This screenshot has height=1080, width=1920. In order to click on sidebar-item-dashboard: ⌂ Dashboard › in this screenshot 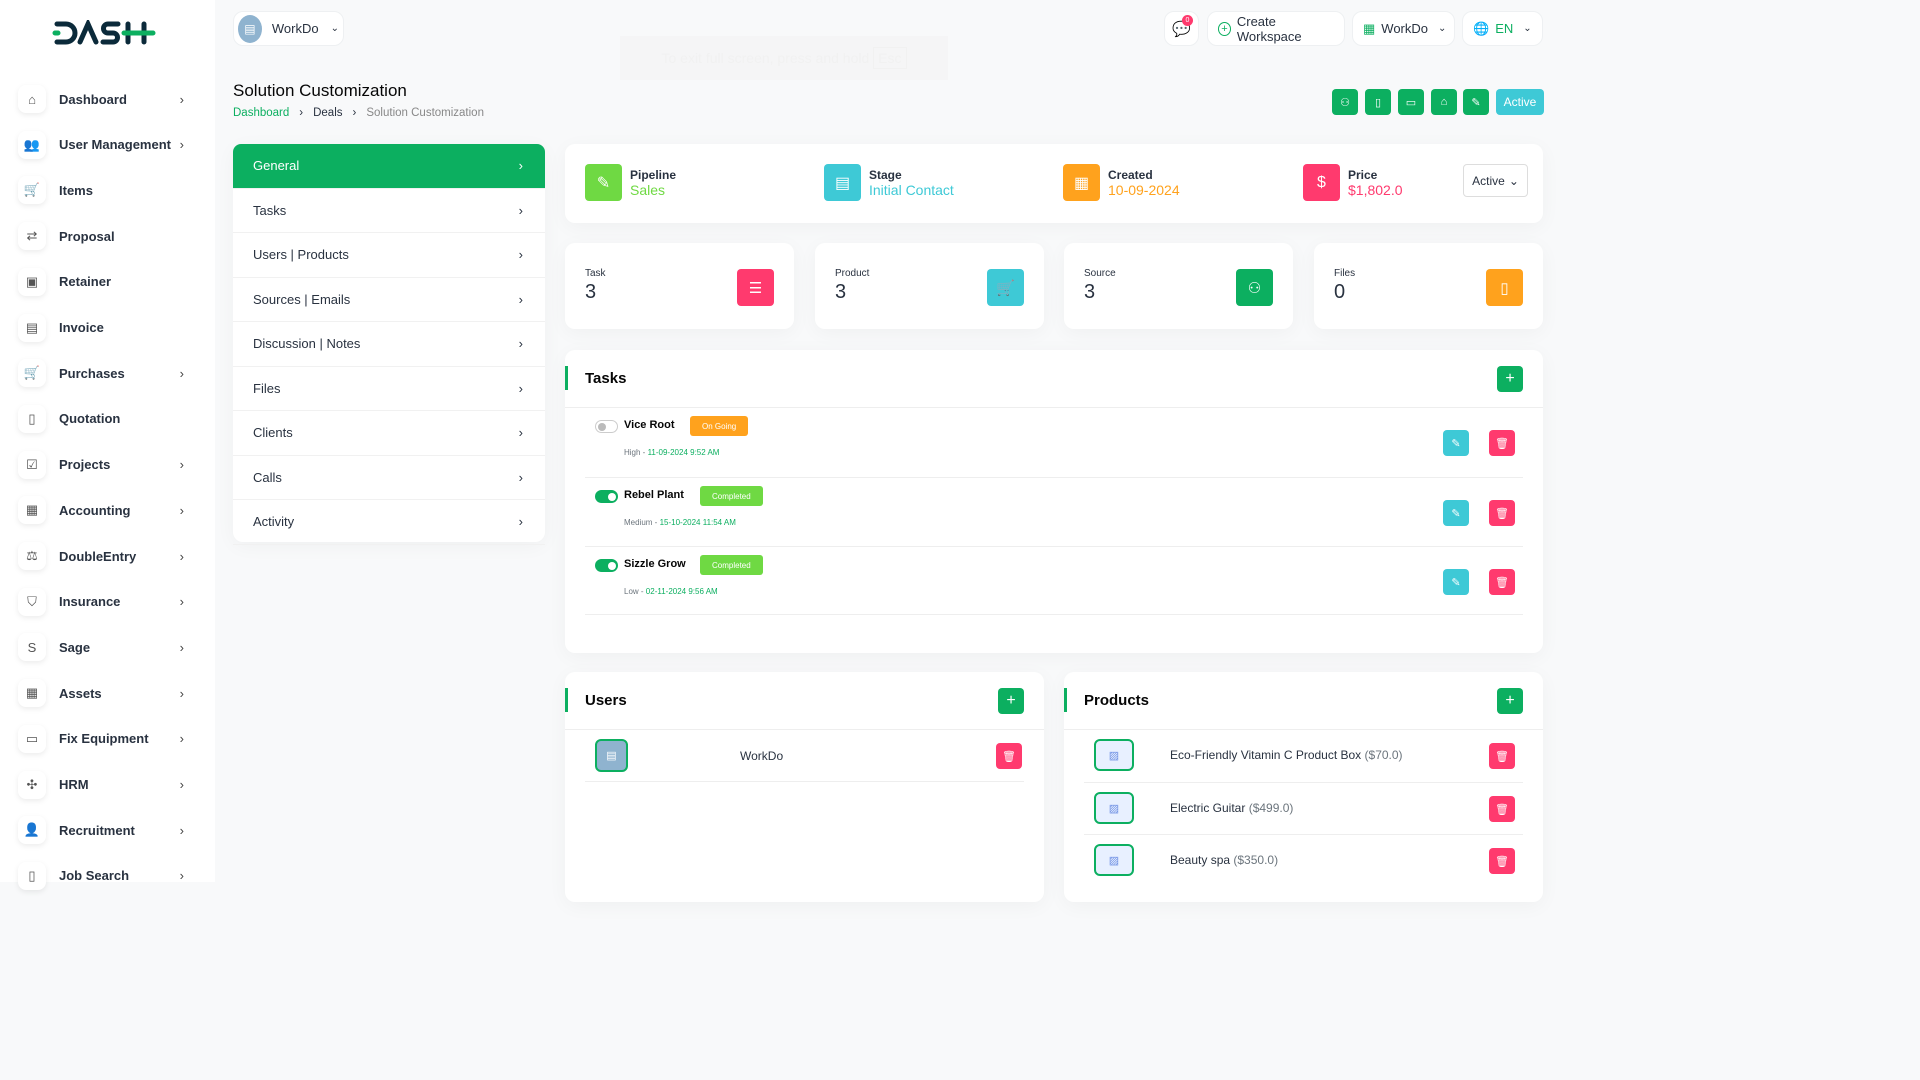, I will do `click(108, 99)`.